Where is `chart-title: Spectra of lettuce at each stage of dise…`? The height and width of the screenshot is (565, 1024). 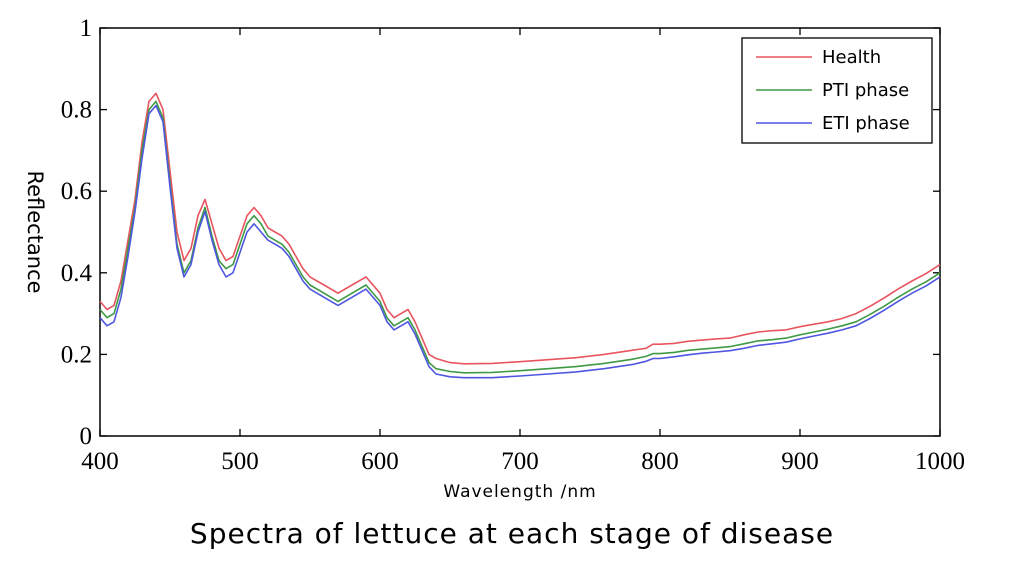 chart-title: Spectra of lettuce at each stage of dise… is located at coordinates (512, 533).